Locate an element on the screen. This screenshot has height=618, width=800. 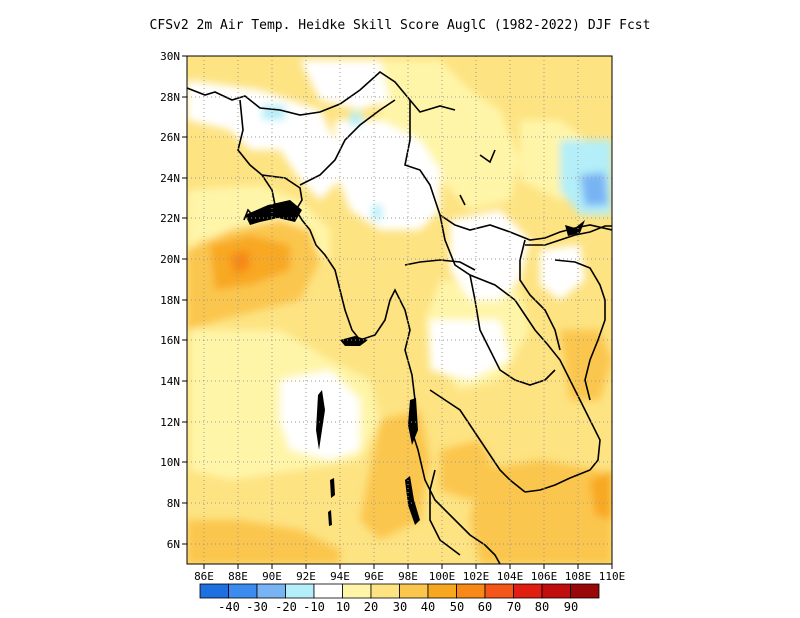
lat-tick-label: 18N is located at coordinates (170, 300).